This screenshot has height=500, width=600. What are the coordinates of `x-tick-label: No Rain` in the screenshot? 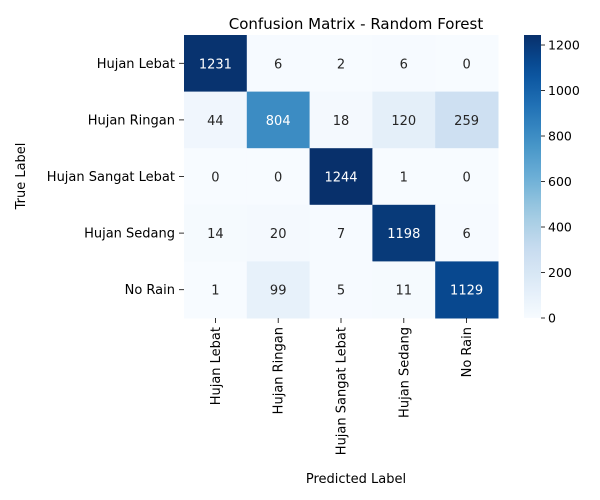 It's located at (467, 352).